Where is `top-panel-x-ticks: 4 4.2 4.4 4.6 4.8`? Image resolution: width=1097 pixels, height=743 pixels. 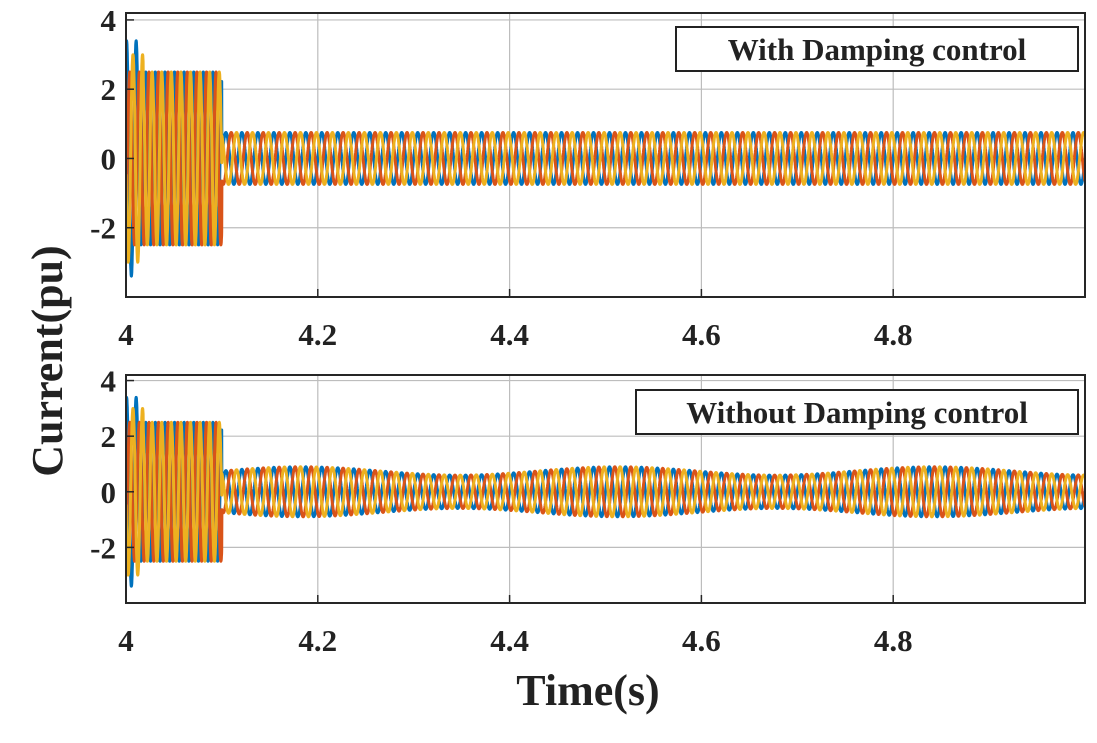 top-panel-x-ticks: 4 4.2 4.4 4.6 4.8 is located at coordinates (515, 320).